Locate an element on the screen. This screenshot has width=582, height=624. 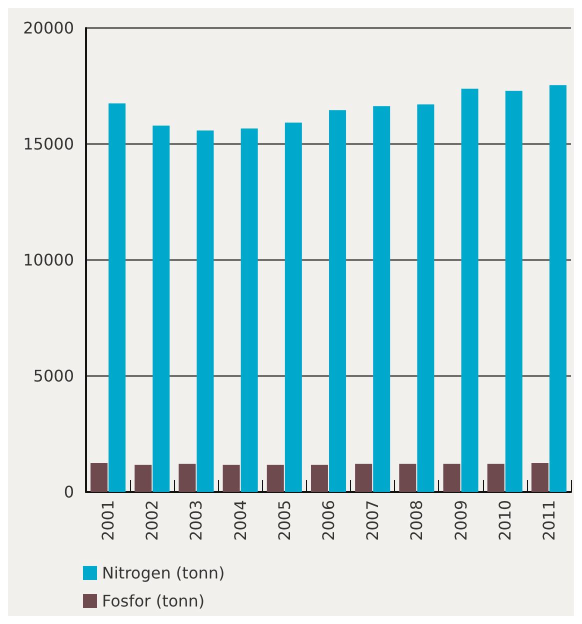
legend-label: Fosfor (tonn) is located at coordinates (153, 601).